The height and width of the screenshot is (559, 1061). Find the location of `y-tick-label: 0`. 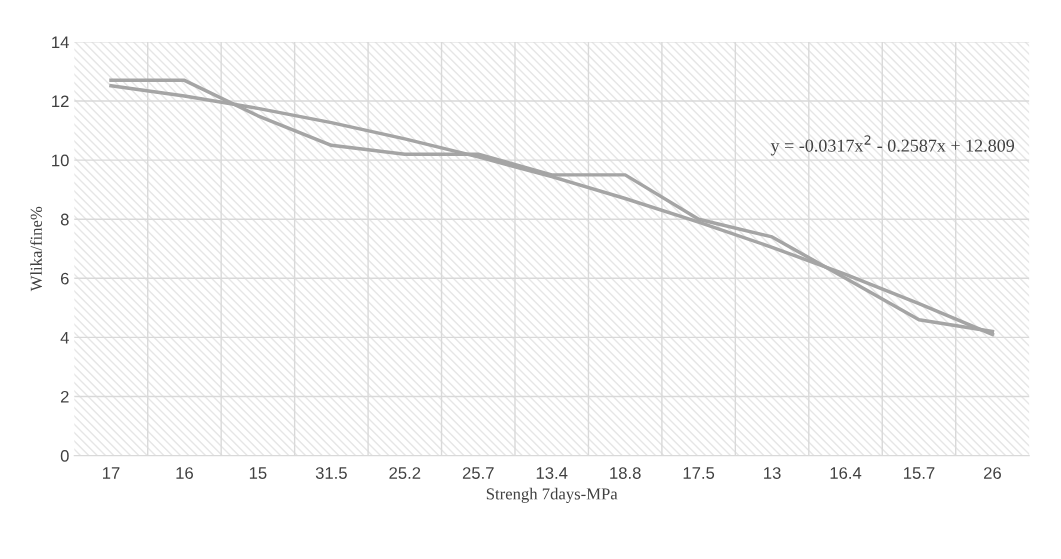

y-tick-label: 0 is located at coordinates (64, 455).